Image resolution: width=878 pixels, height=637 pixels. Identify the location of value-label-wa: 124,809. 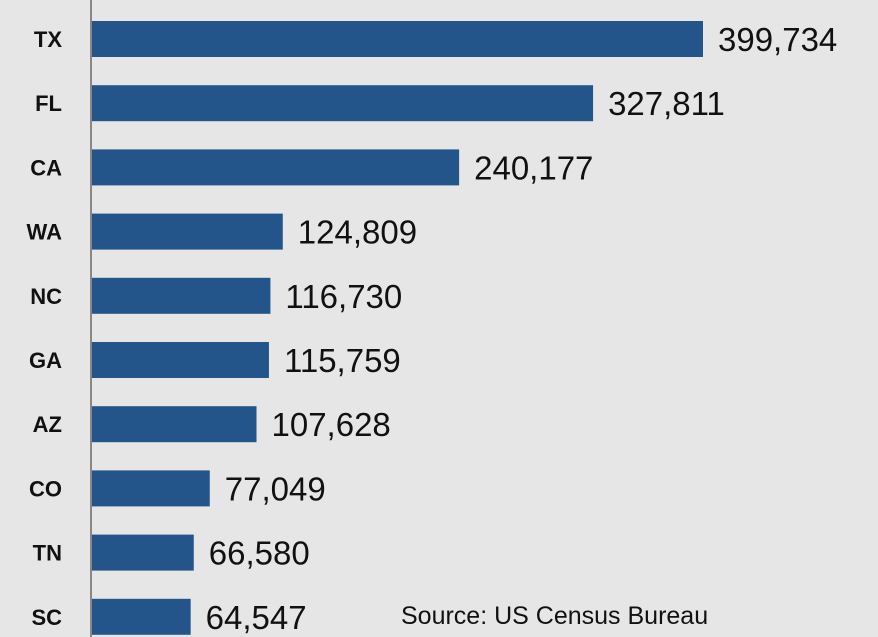
(357, 232).